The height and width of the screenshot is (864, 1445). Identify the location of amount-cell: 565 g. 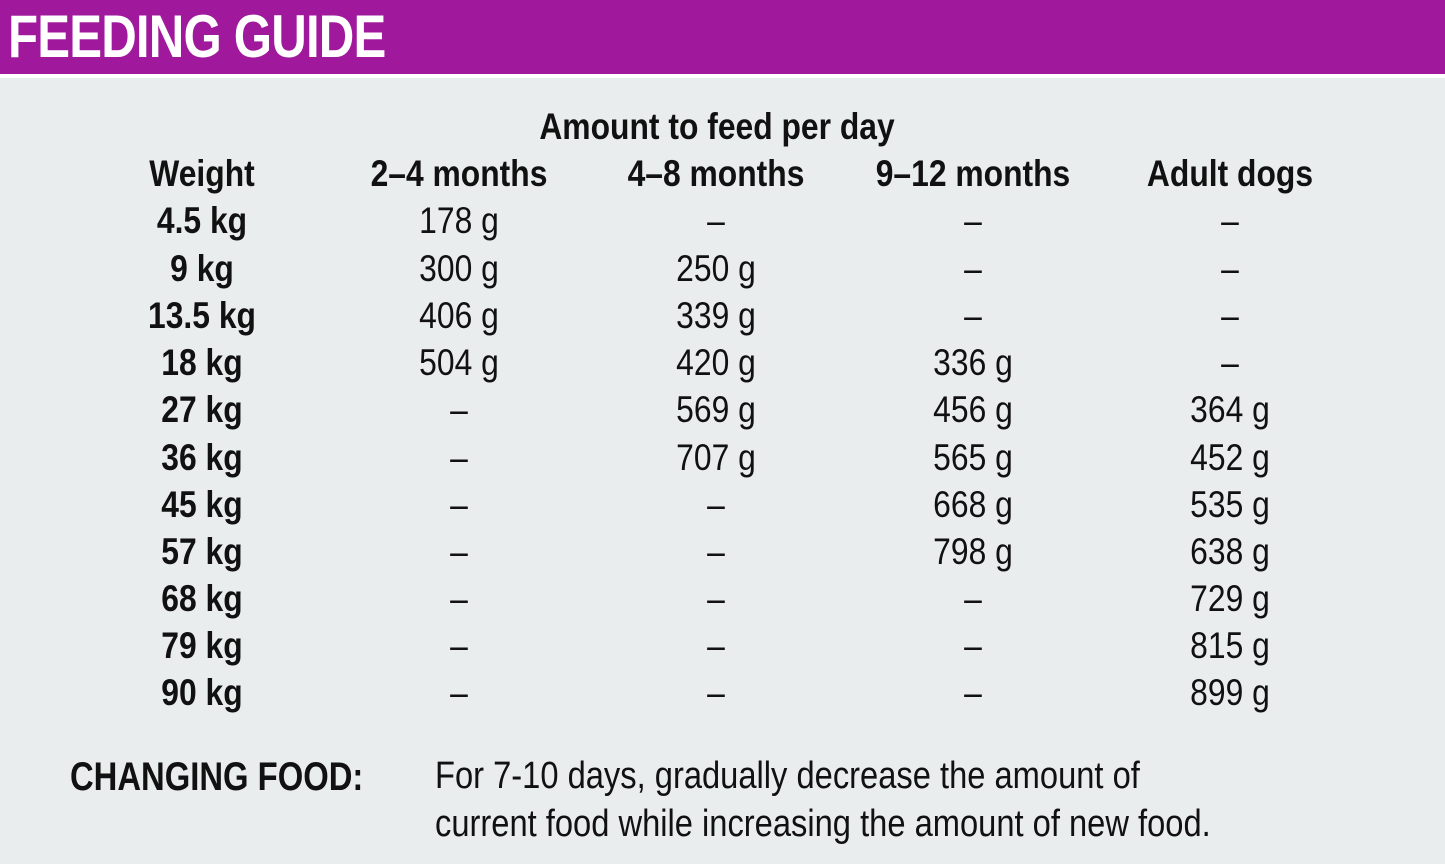
(973, 457).